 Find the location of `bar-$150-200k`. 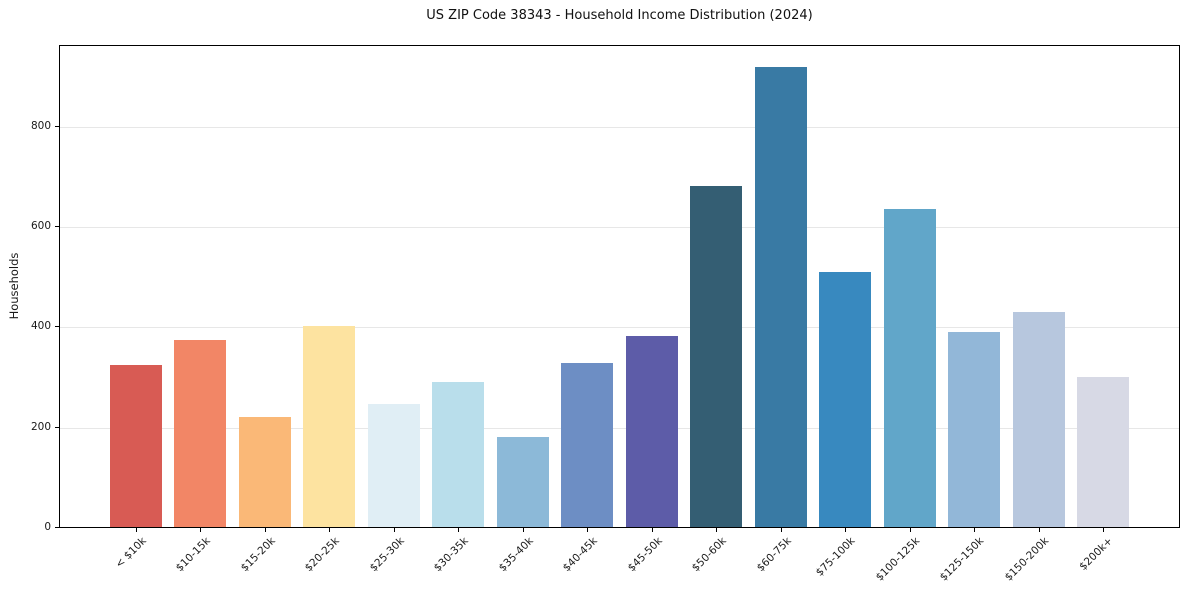

bar-$150-200k is located at coordinates (1039, 419).